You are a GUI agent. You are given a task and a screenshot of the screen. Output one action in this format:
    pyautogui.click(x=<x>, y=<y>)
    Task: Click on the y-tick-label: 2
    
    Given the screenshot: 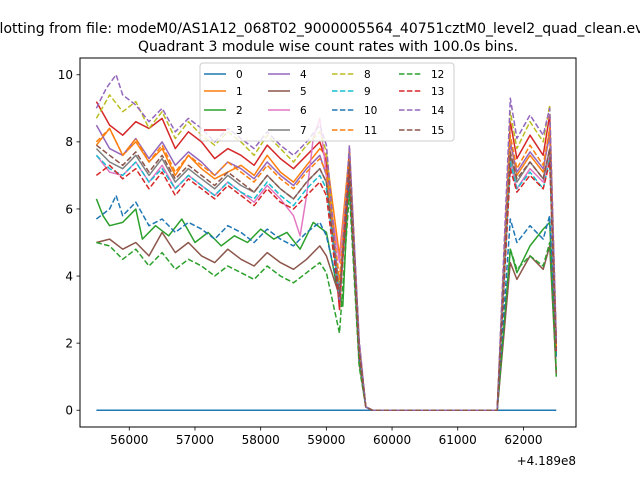 What is the action you would take?
    pyautogui.click(x=69, y=343)
    